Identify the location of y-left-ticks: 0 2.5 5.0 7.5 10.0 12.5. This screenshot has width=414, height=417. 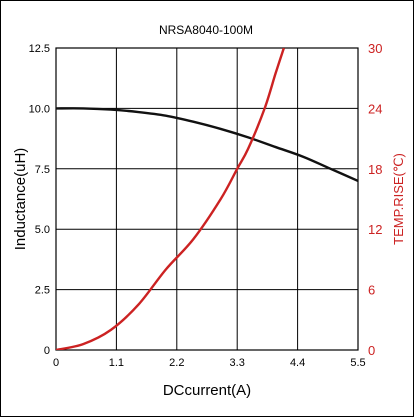
(39, 200).